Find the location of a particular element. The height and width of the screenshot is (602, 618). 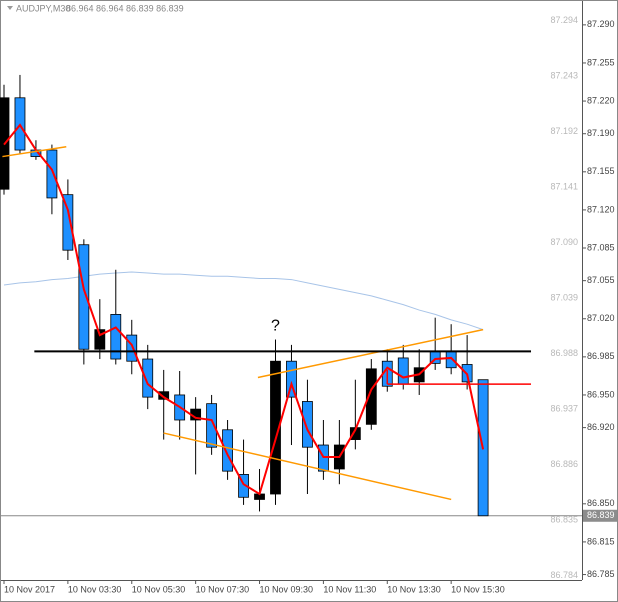

x-tick-label: 10 Nov 07:30 is located at coordinates (223, 589).